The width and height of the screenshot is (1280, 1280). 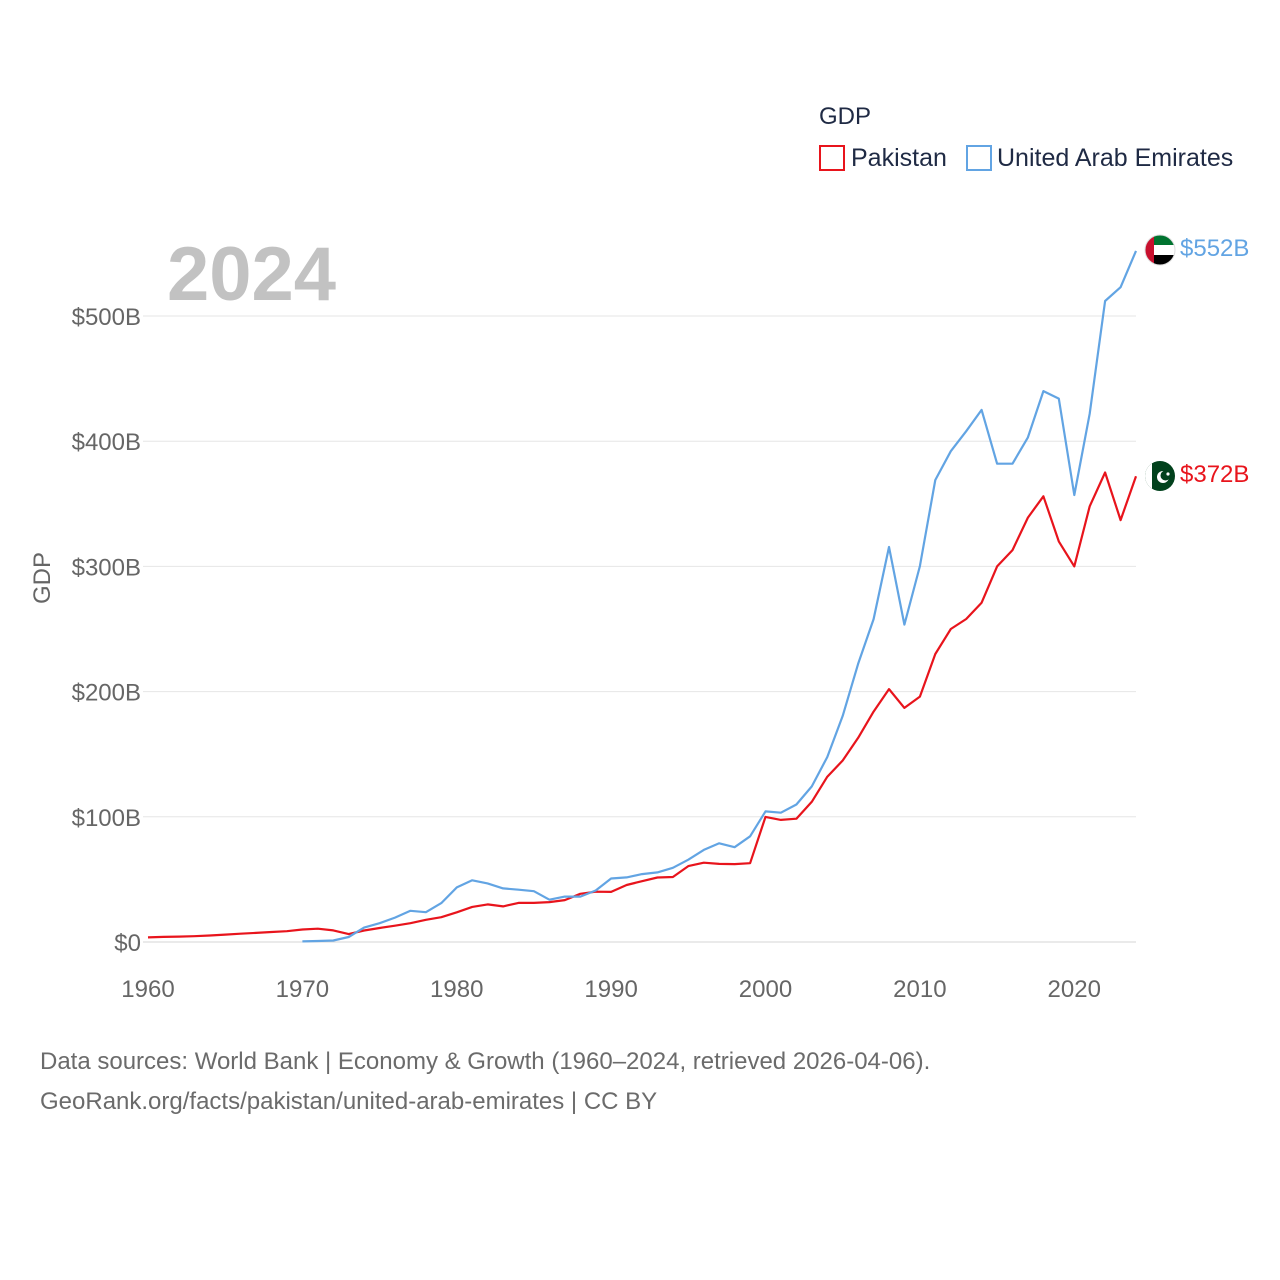 I want to click on current-year-label: 2024, so click(x=251, y=274).